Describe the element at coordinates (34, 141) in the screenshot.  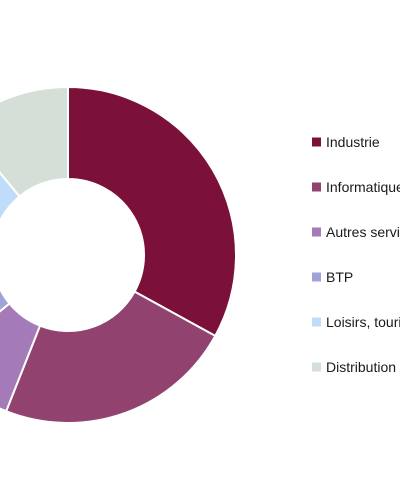
I see `slice-distribution` at that location.